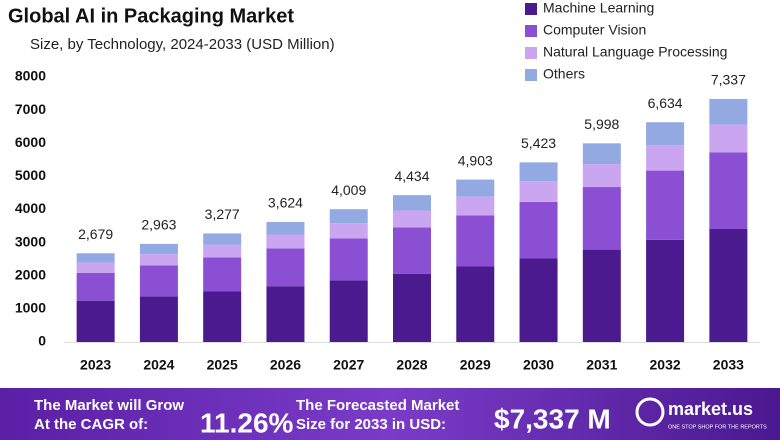 The height and width of the screenshot is (440, 780). What do you see at coordinates (598, 8) in the screenshot?
I see `legend-label: Machine Learning` at bounding box center [598, 8].